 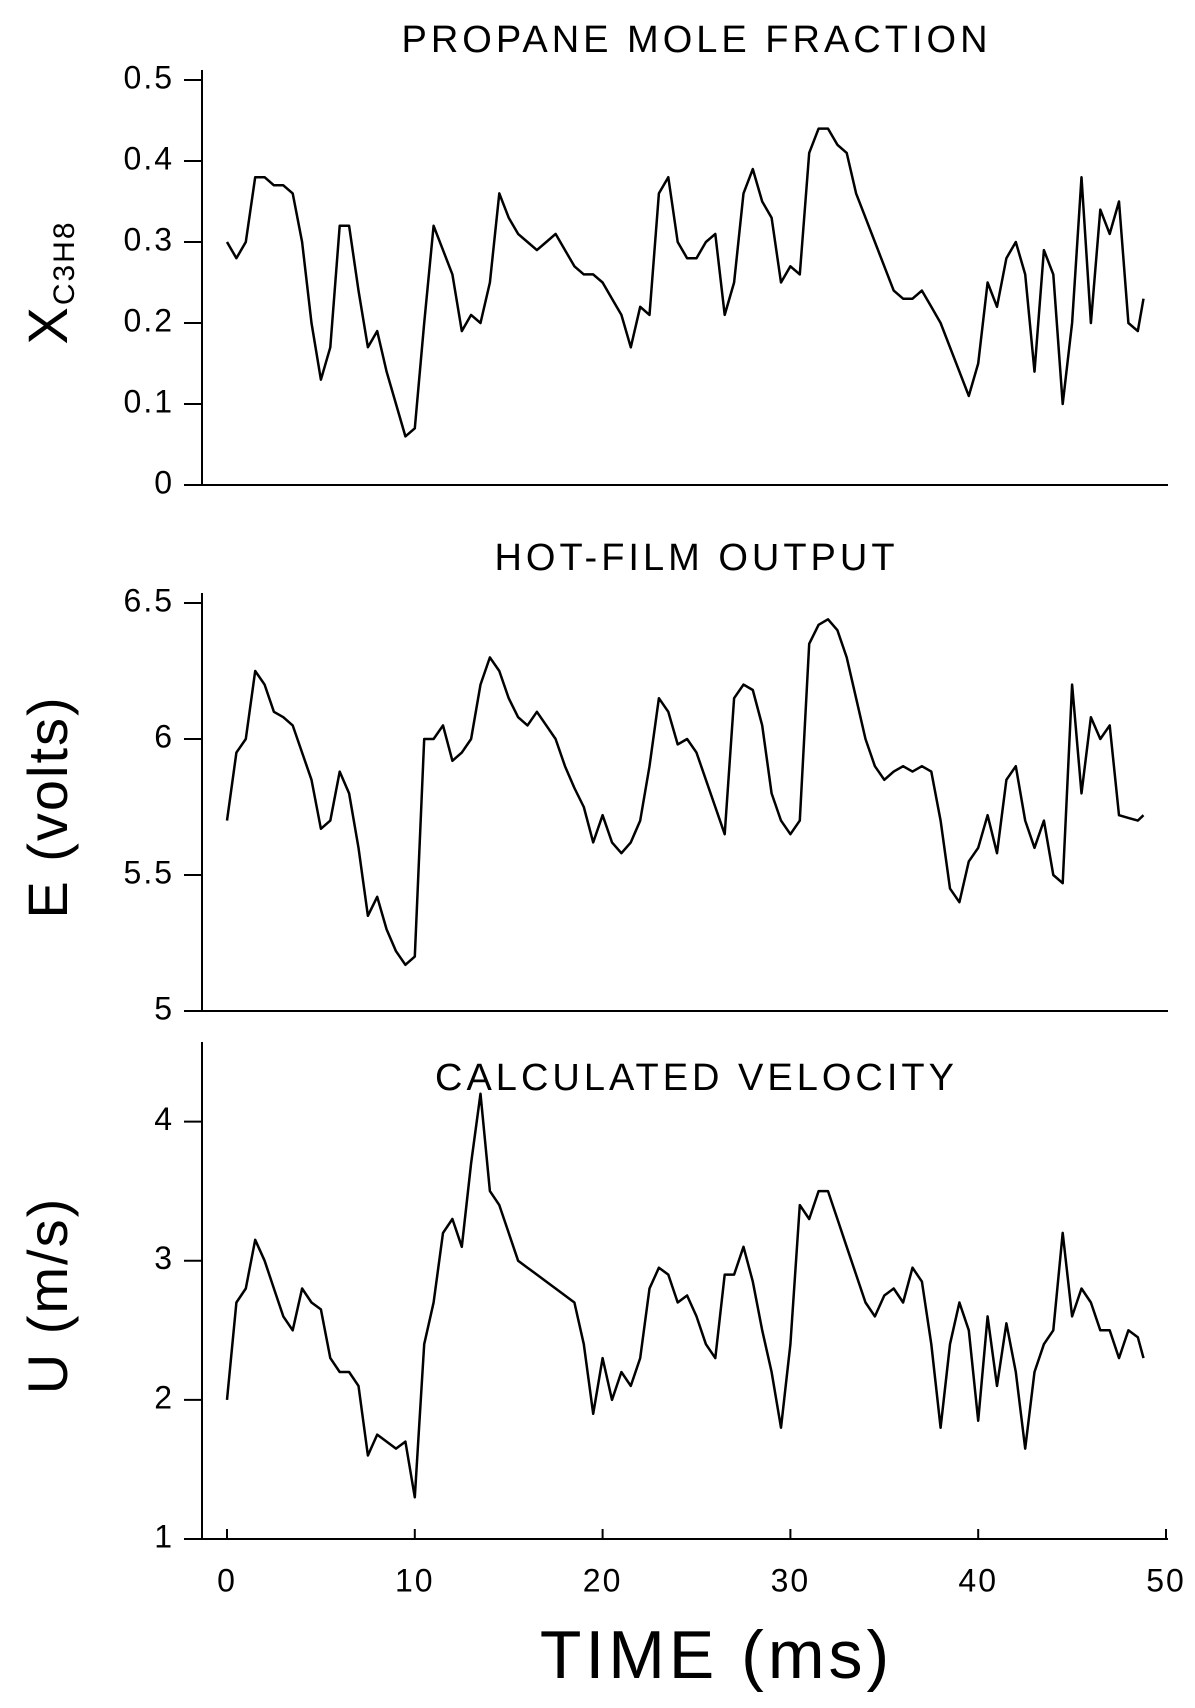 What do you see at coordinates (685, 282) in the screenshot?
I see `data-line` at bounding box center [685, 282].